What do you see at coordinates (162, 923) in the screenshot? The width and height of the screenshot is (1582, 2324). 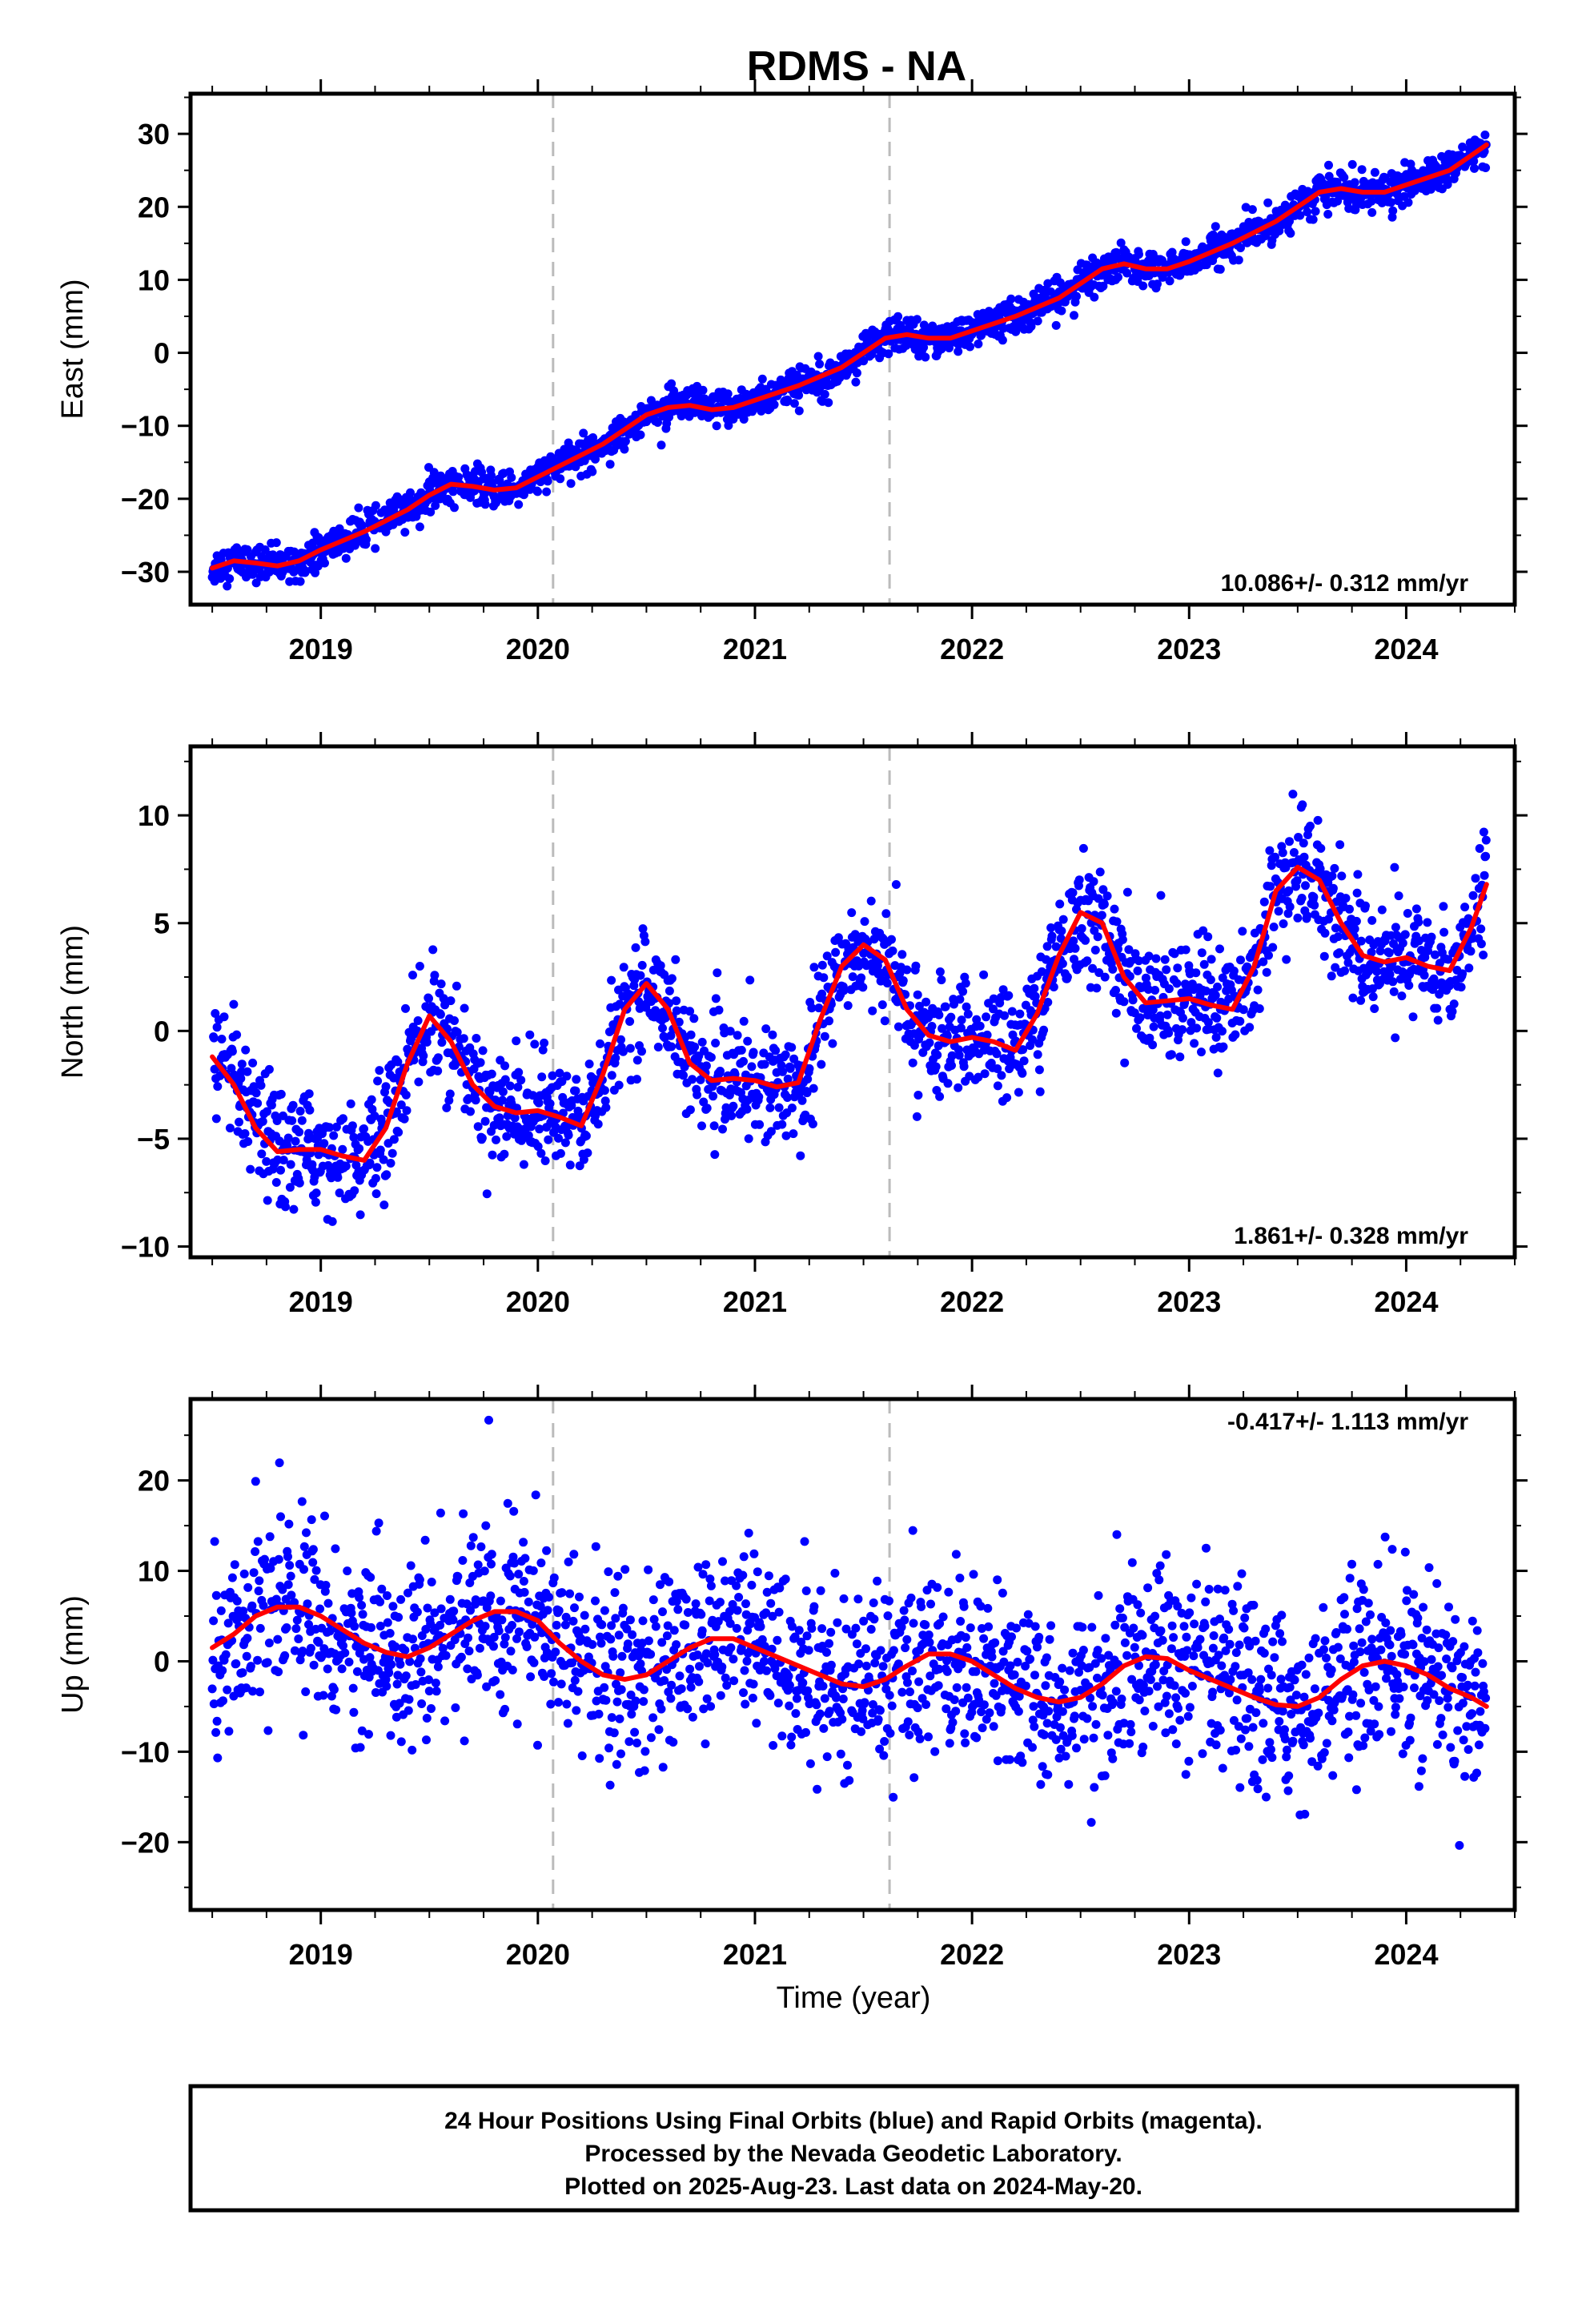 I see `north-y-tick-label: 5` at bounding box center [162, 923].